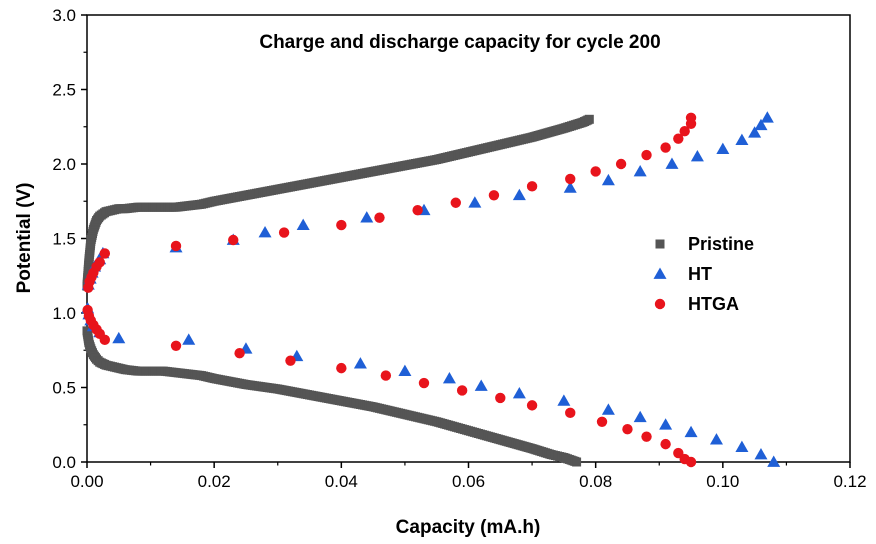 Image resolution: width=876 pixels, height=544 pixels. What do you see at coordinates (721, 244) in the screenshot?
I see `legend-label-pristine: Pristine` at bounding box center [721, 244].